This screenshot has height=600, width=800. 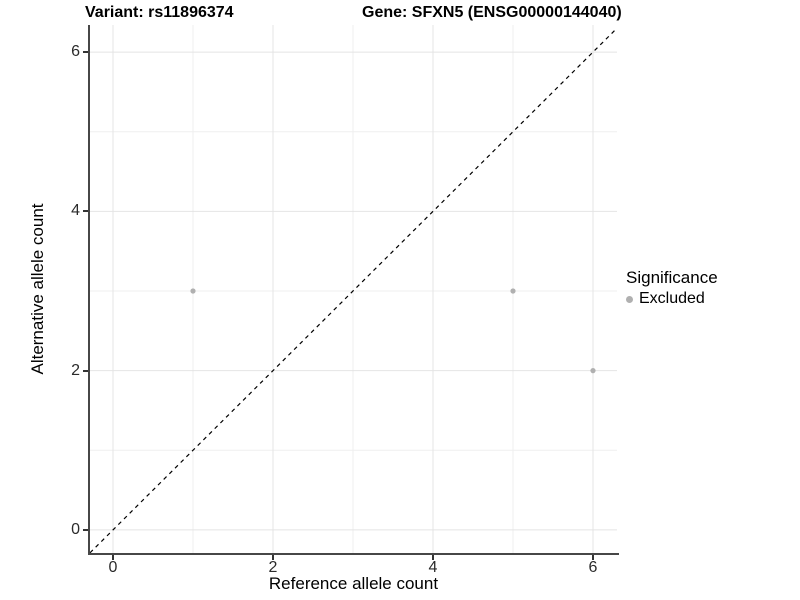 I want to click on x-tick-label: 0, so click(x=113, y=567).